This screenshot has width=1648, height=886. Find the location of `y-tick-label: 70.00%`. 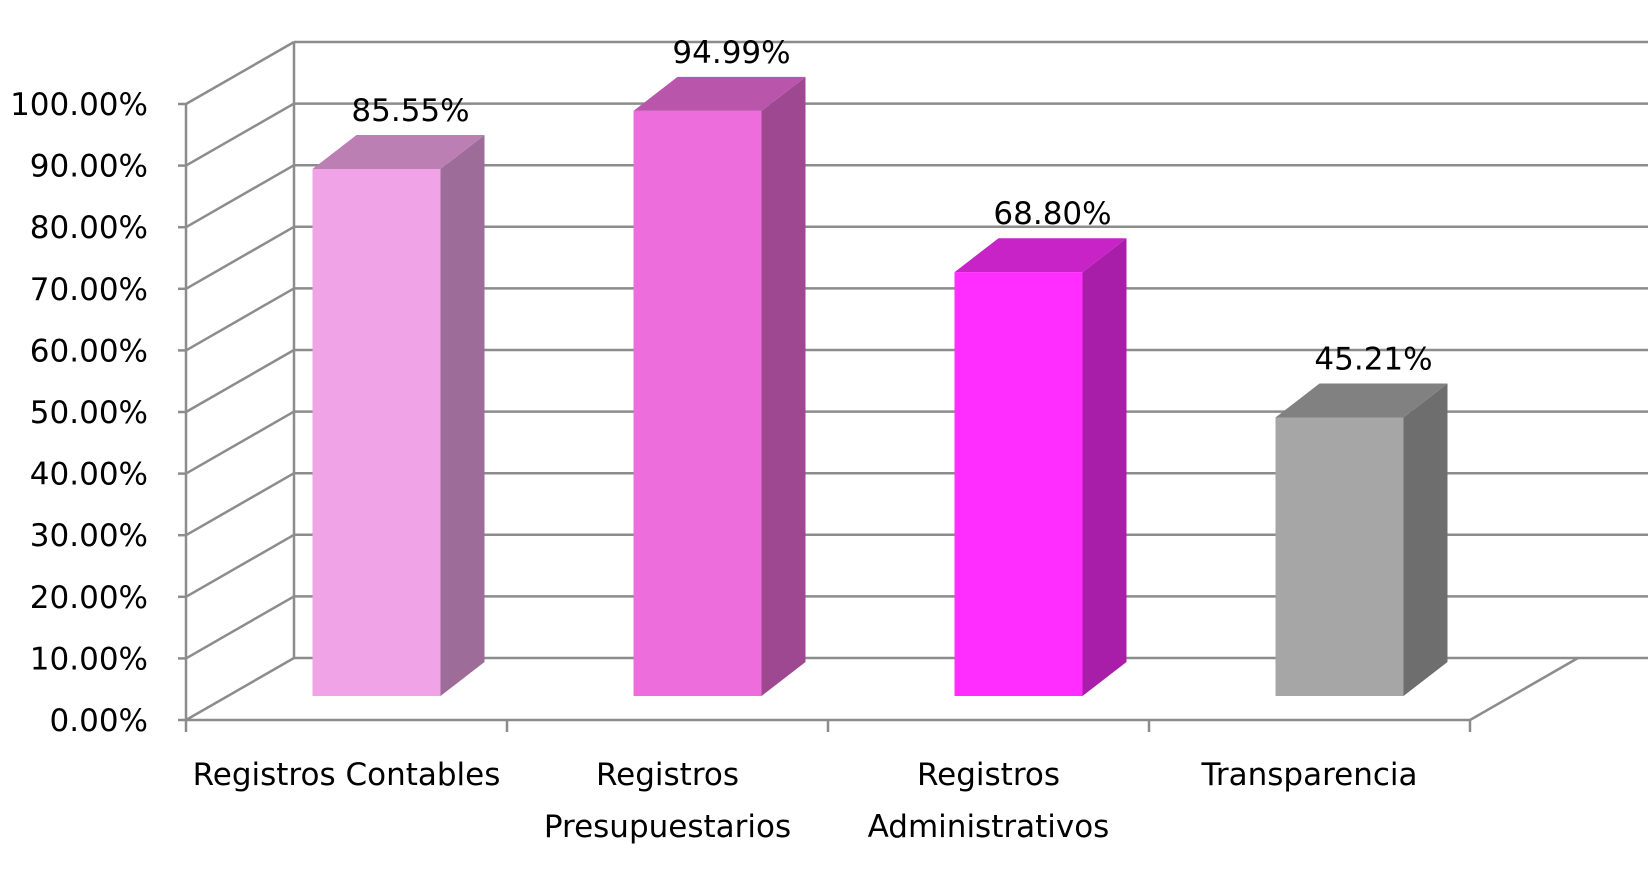

y-tick-label: 70.00% is located at coordinates (89, 290).